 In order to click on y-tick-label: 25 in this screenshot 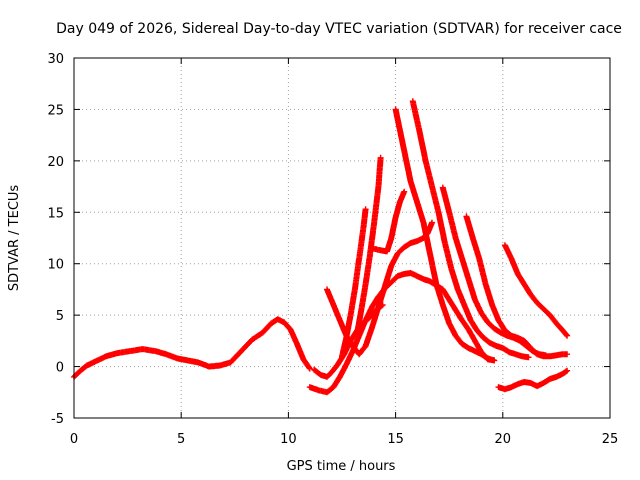, I will do `click(55, 110)`.